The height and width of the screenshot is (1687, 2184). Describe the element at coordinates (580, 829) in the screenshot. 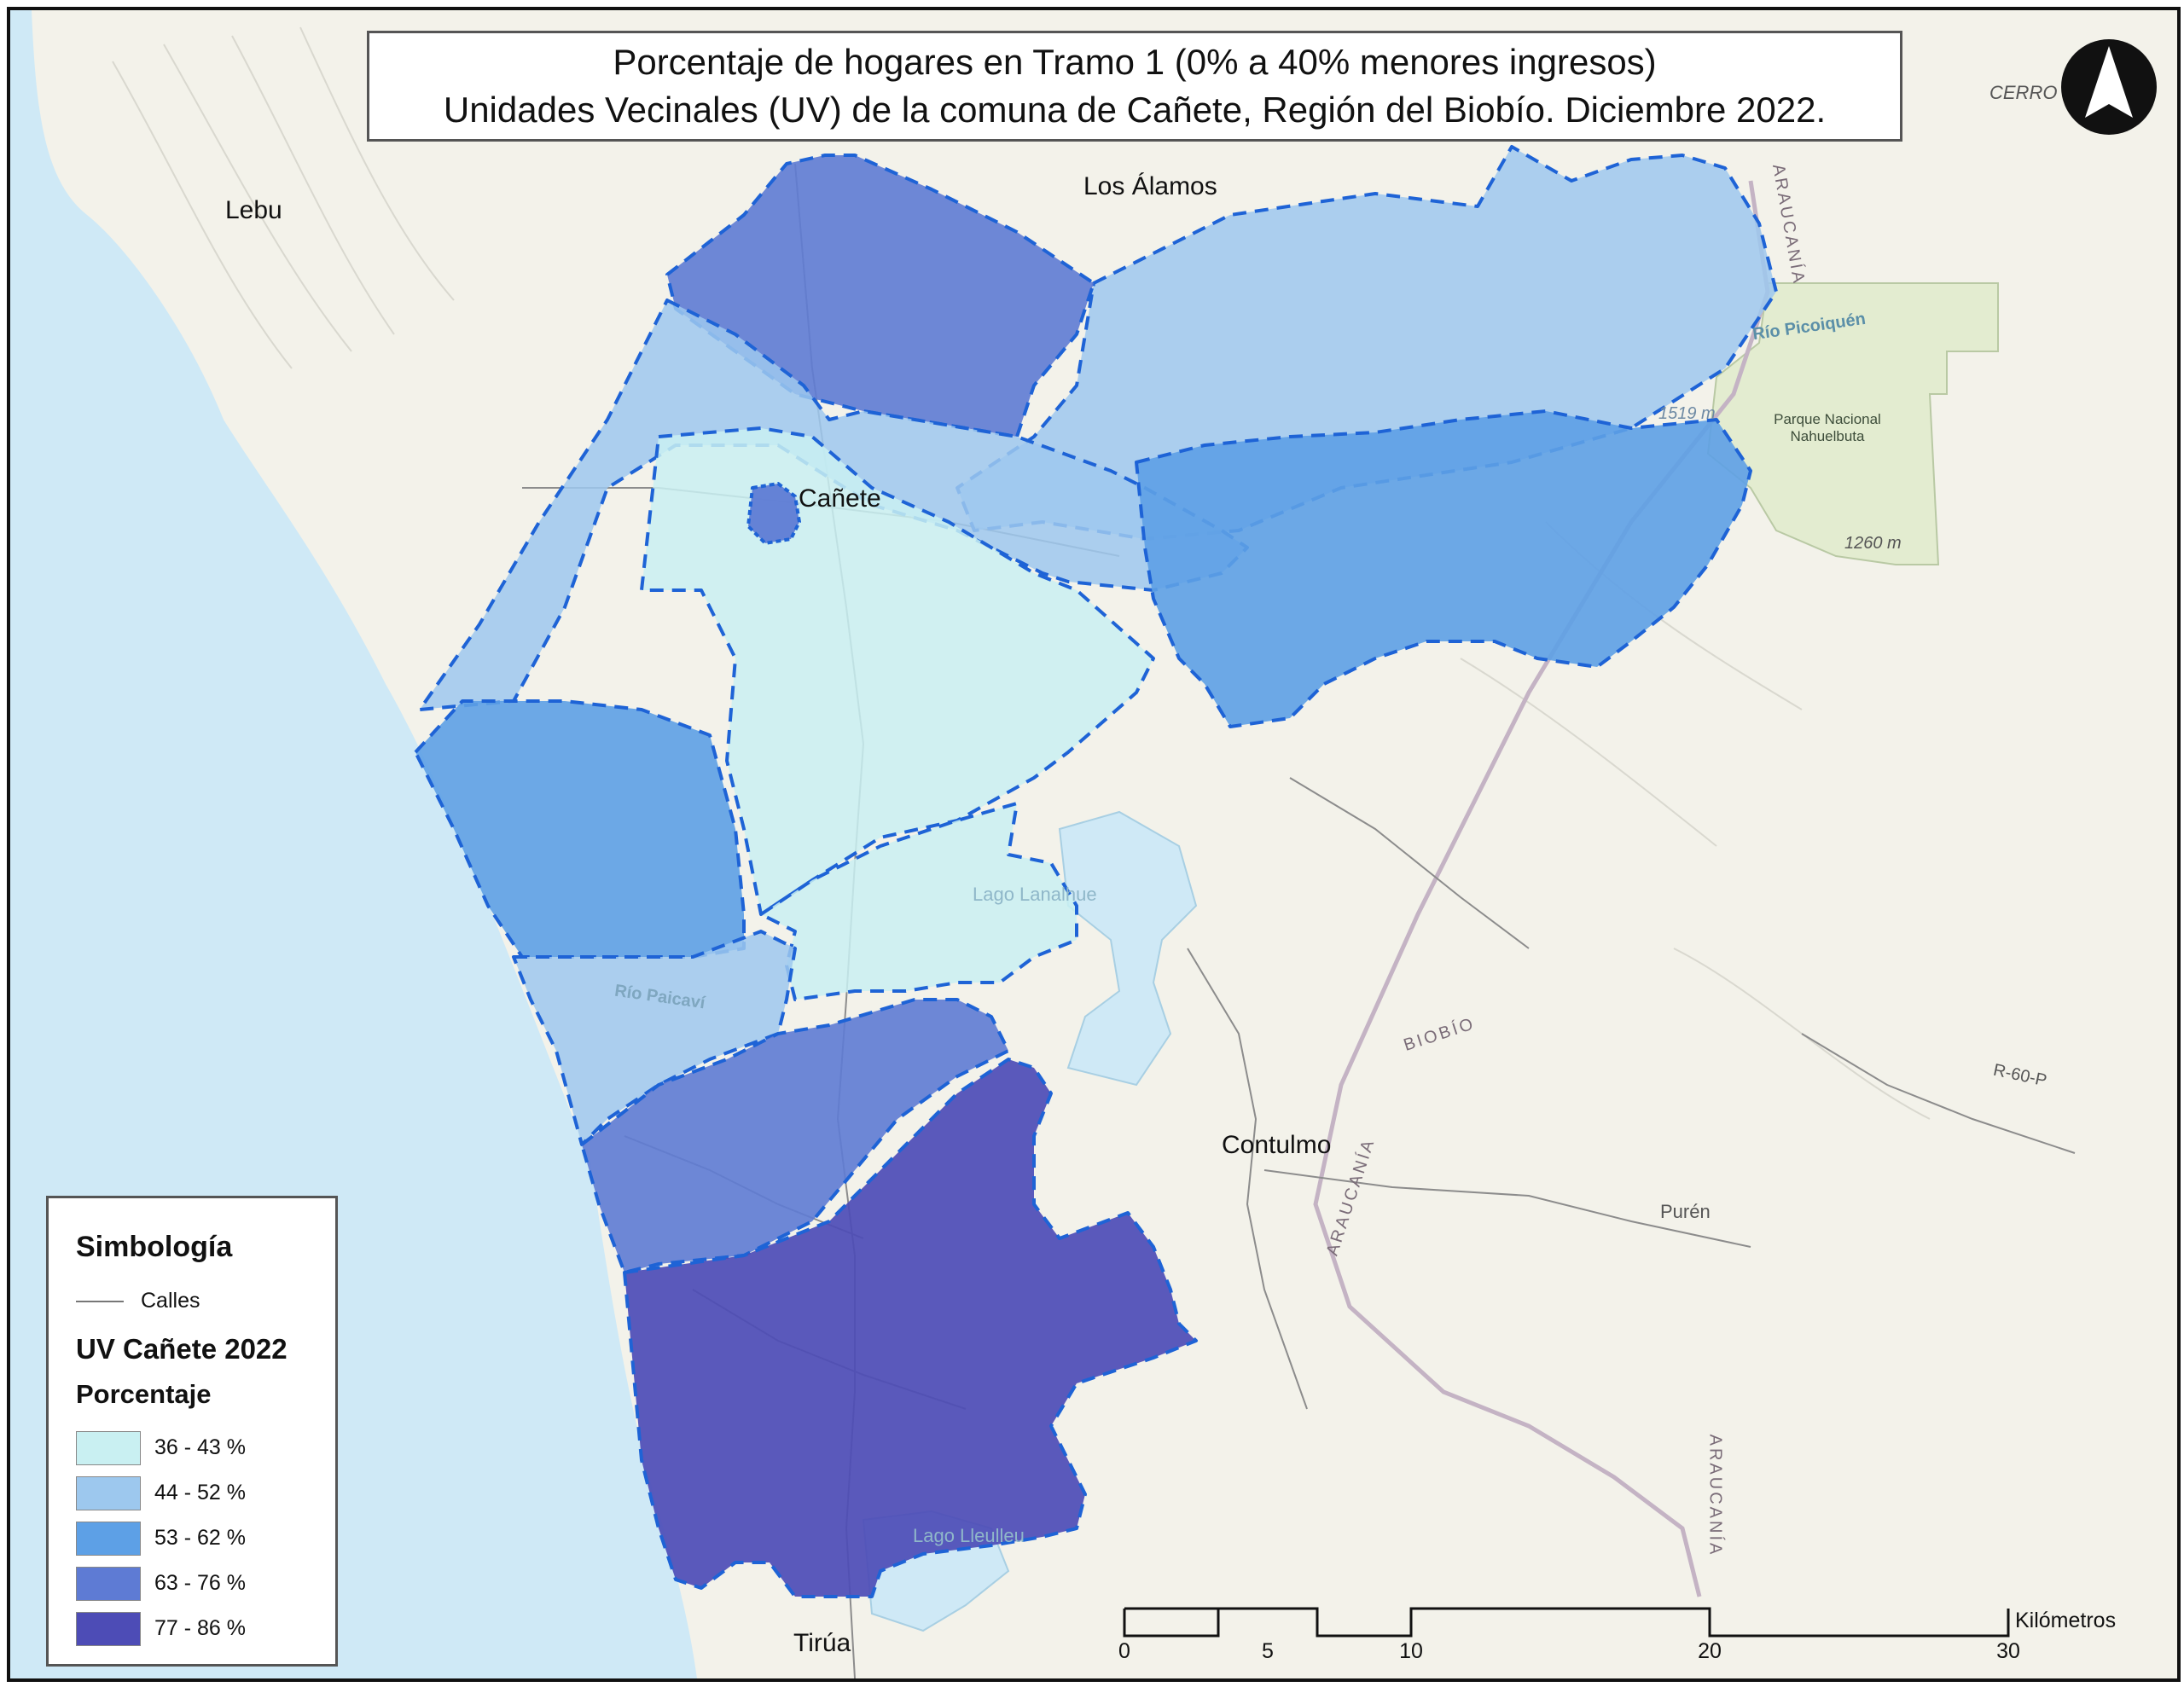

I see `uv-polygon-west` at that location.